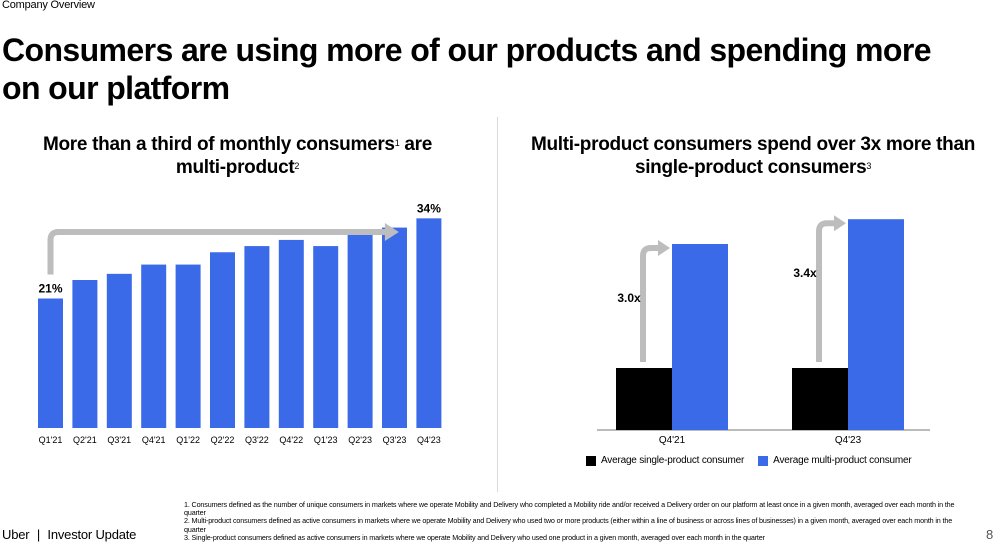 This screenshot has height=552, width=998. Describe the element at coordinates (990, 534) in the screenshot. I see `page-number: 8` at that location.